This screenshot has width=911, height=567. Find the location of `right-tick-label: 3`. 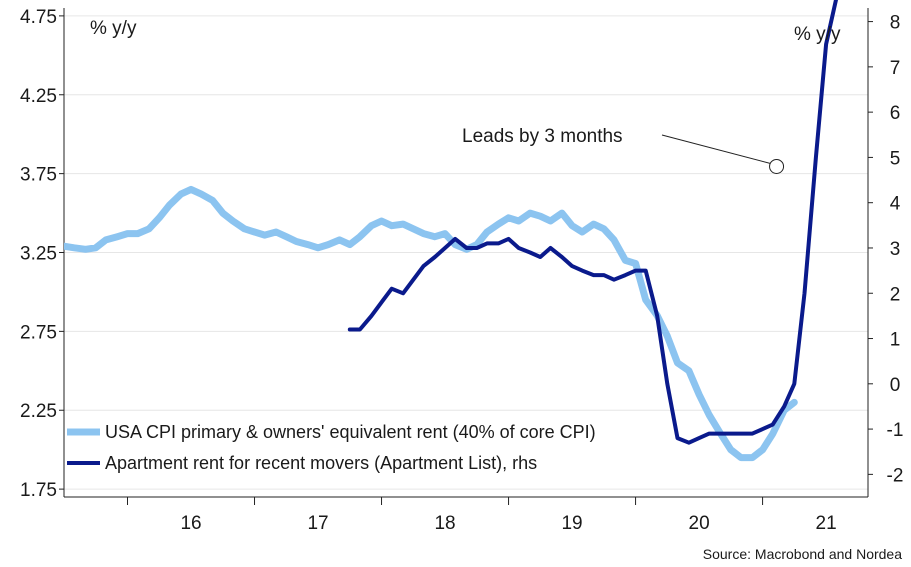

right-tick-label: 3 is located at coordinates (895, 249).